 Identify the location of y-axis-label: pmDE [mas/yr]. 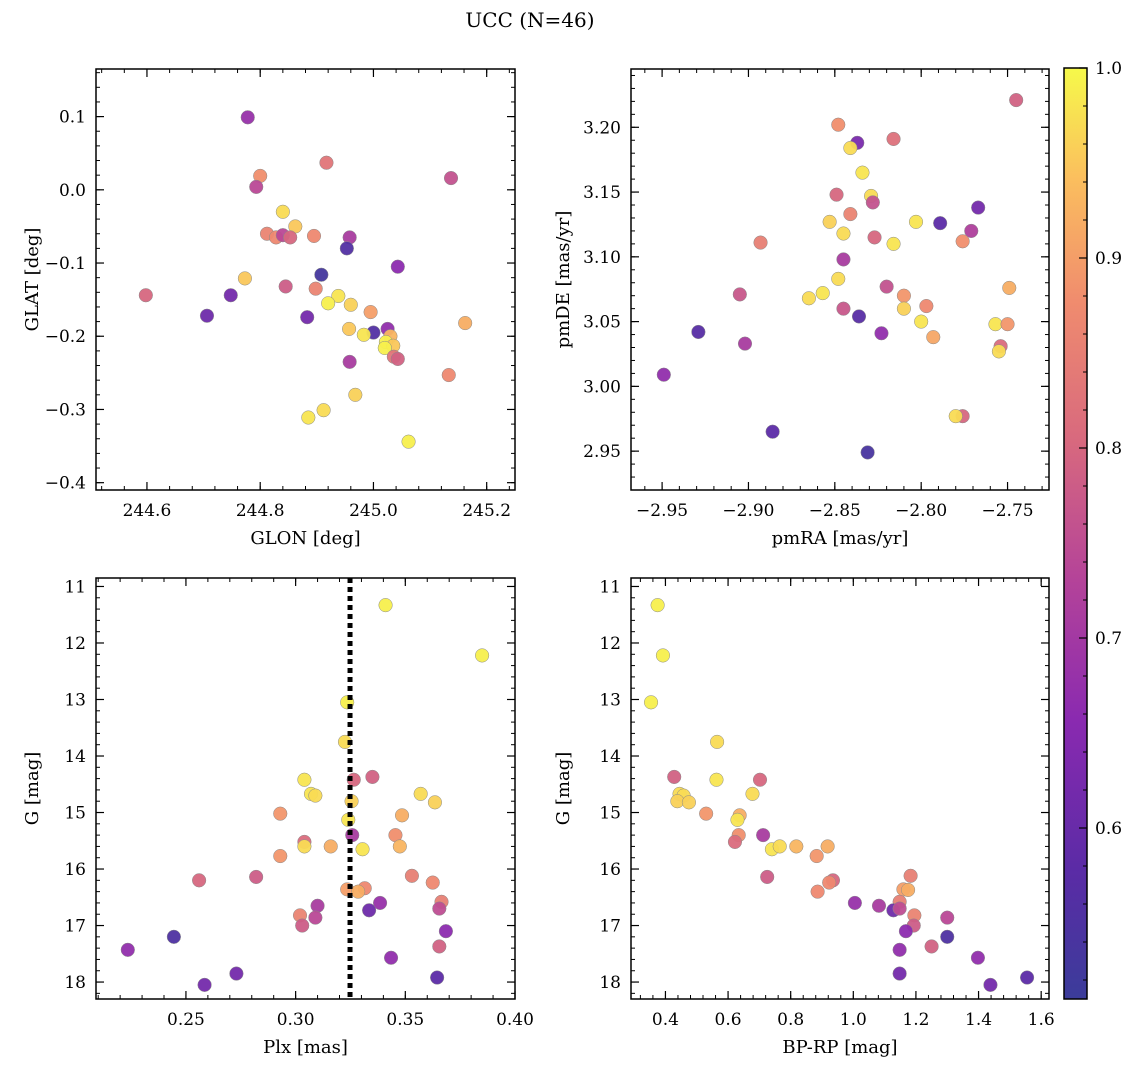
(563, 280).